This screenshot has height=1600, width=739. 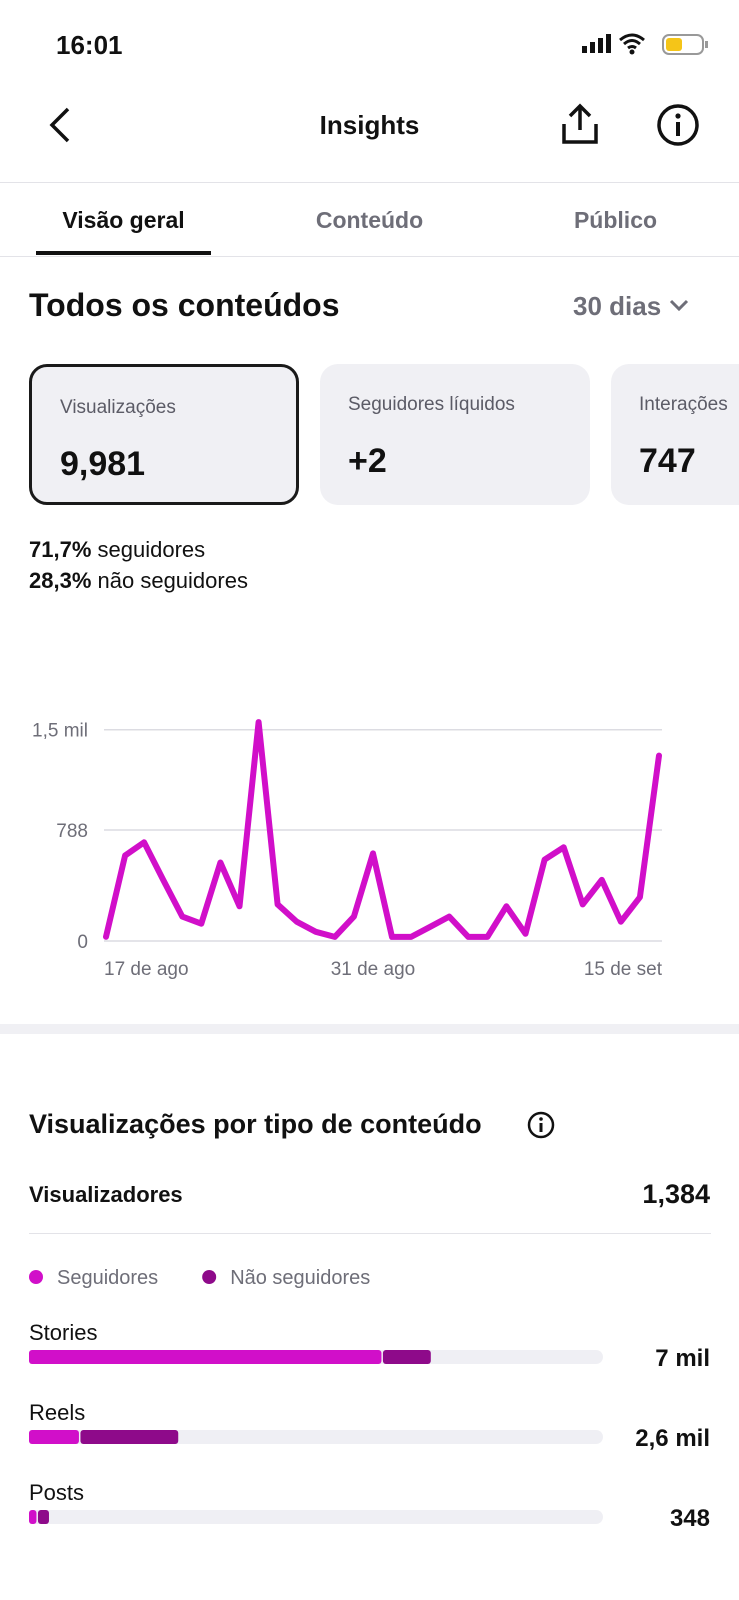 I want to click on period-selector: 30 dias, so click(x=633, y=306).